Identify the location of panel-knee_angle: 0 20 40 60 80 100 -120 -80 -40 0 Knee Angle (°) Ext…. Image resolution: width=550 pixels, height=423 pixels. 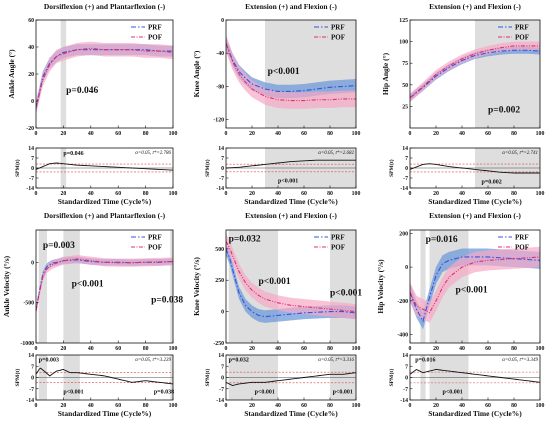
(276, 69).